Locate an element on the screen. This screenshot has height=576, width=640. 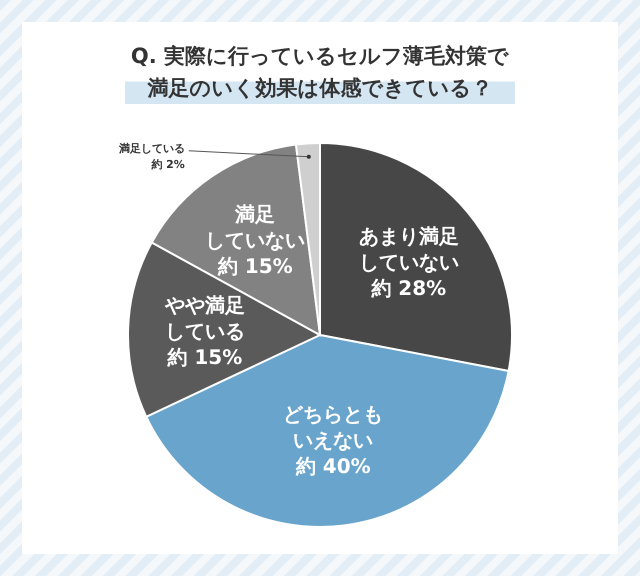
data-label: 約 2% is located at coordinates (168, 164).